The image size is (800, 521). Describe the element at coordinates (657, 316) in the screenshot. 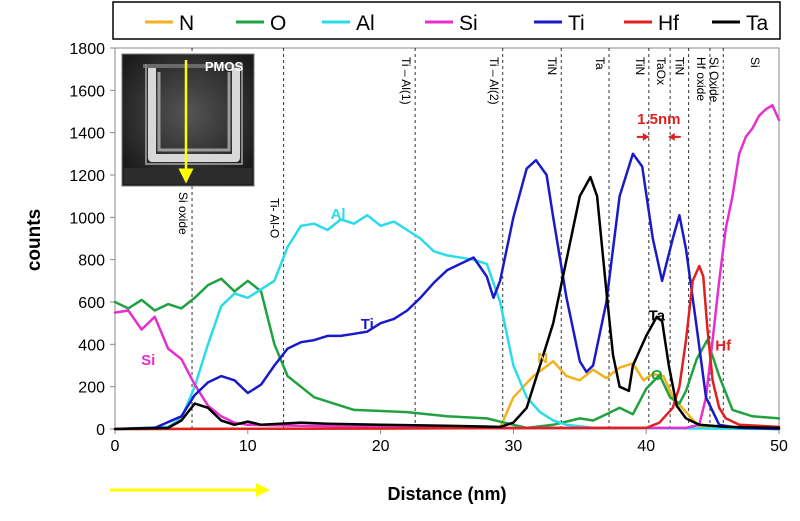

I see `curve-annotation-ta: Ta` at that location.